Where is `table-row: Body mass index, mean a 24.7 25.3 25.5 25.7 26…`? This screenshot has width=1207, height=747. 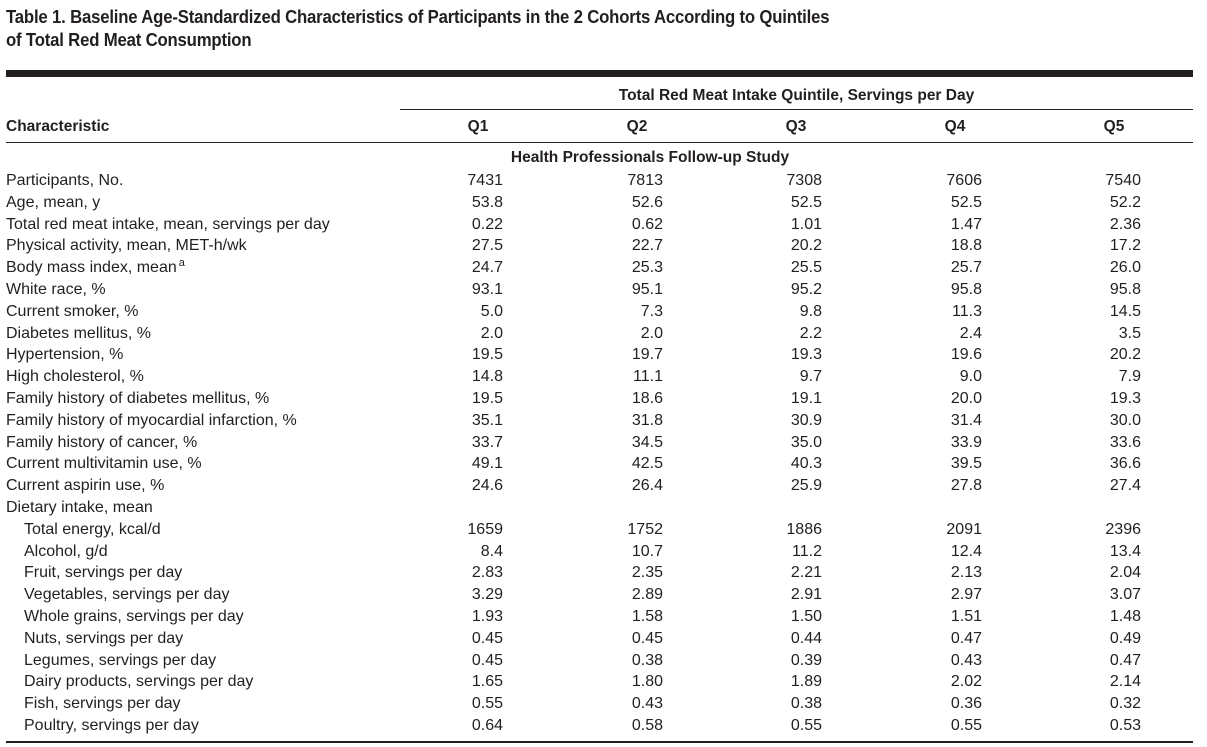
table-row: Body mass index, mean a 24.7 25.3 25.5 25.7 26… is located at coordinates (603, 268).